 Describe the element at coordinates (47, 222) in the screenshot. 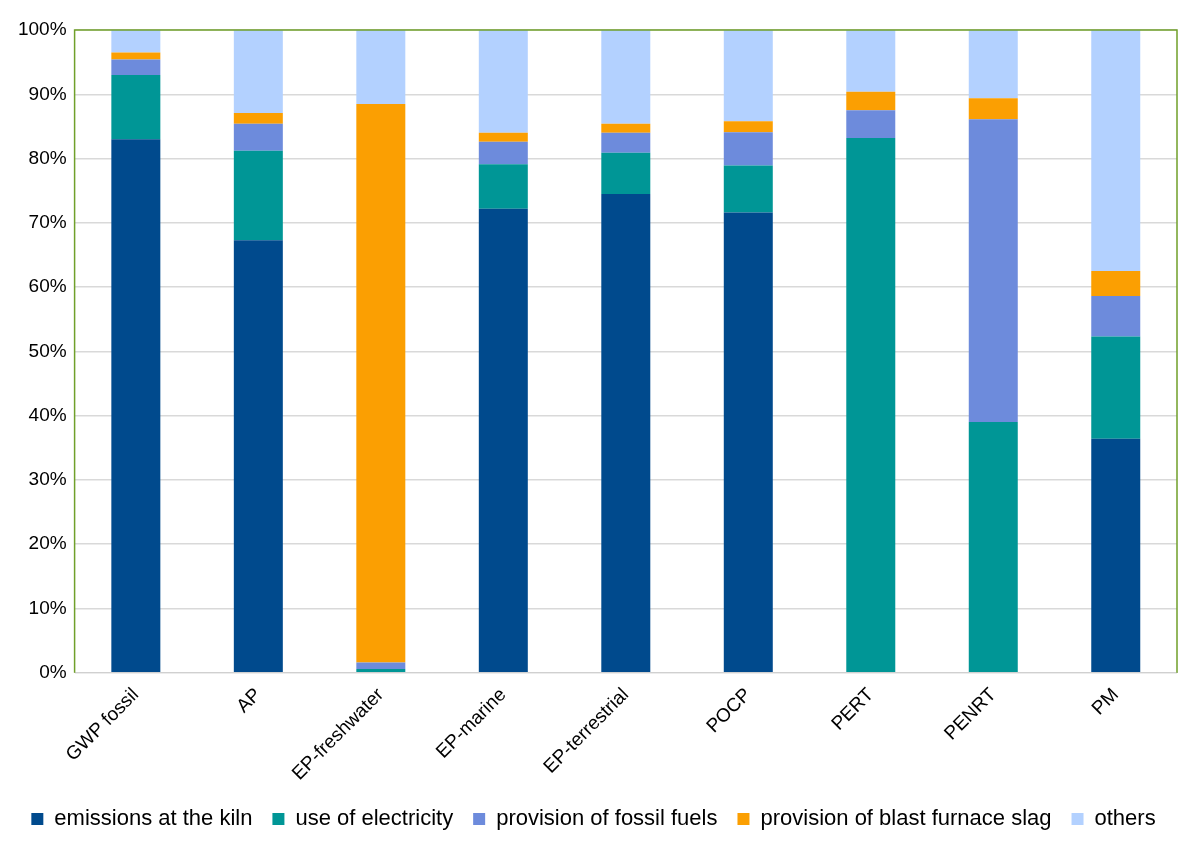

I see `y-tick-label: 70%` at that location.